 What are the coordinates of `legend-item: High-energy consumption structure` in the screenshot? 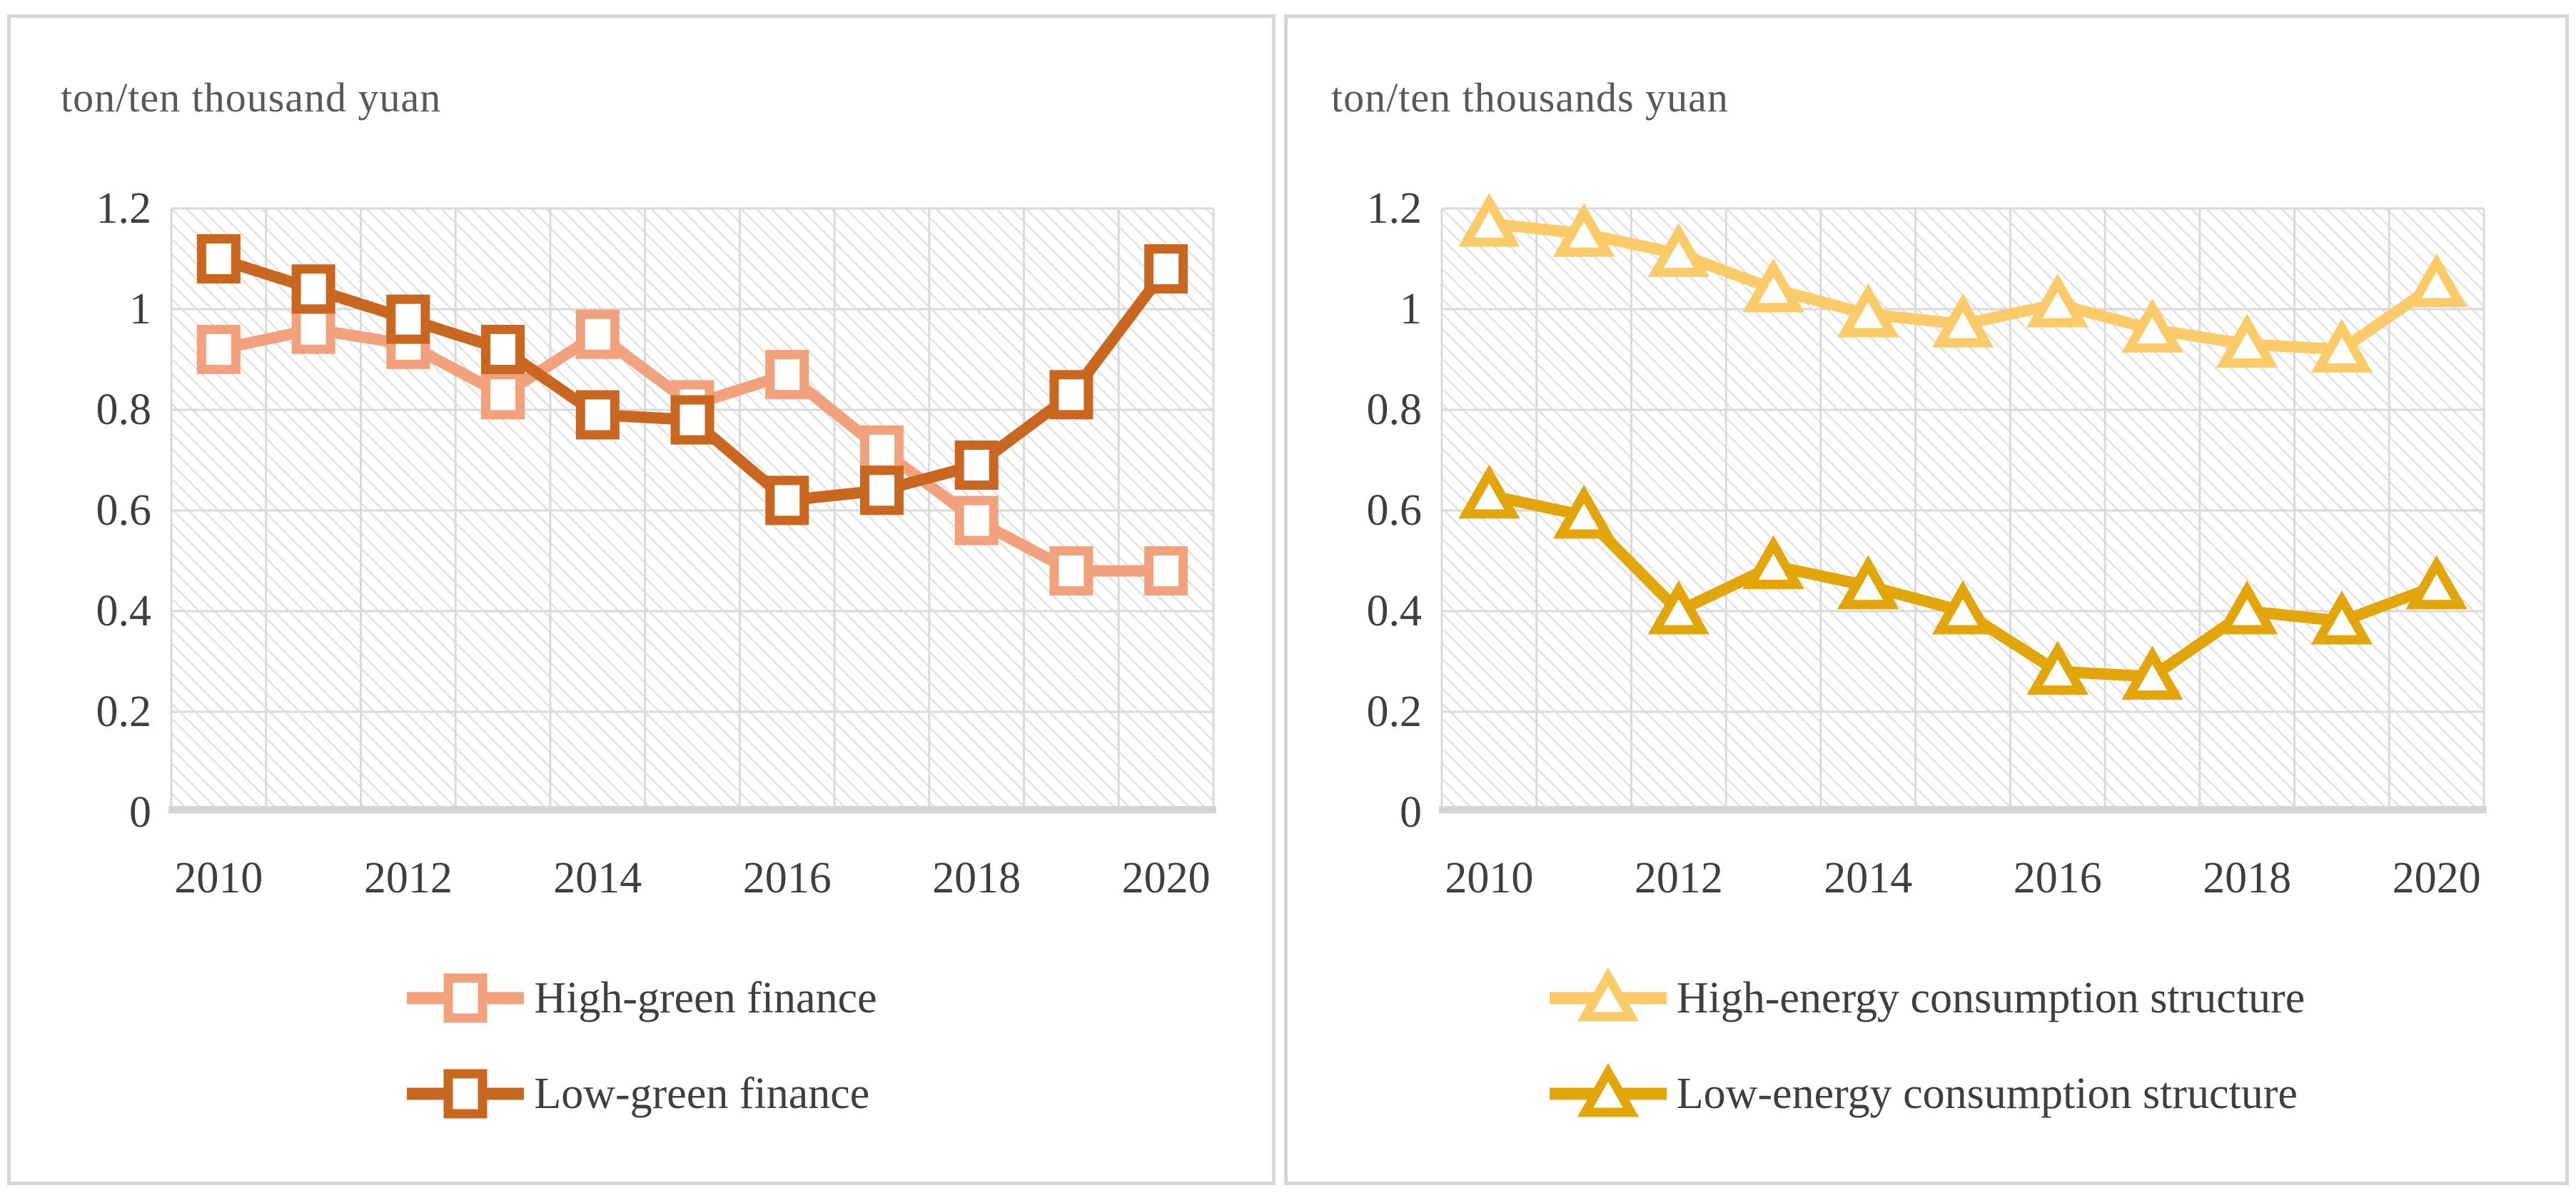 It's located at (1926, 997).